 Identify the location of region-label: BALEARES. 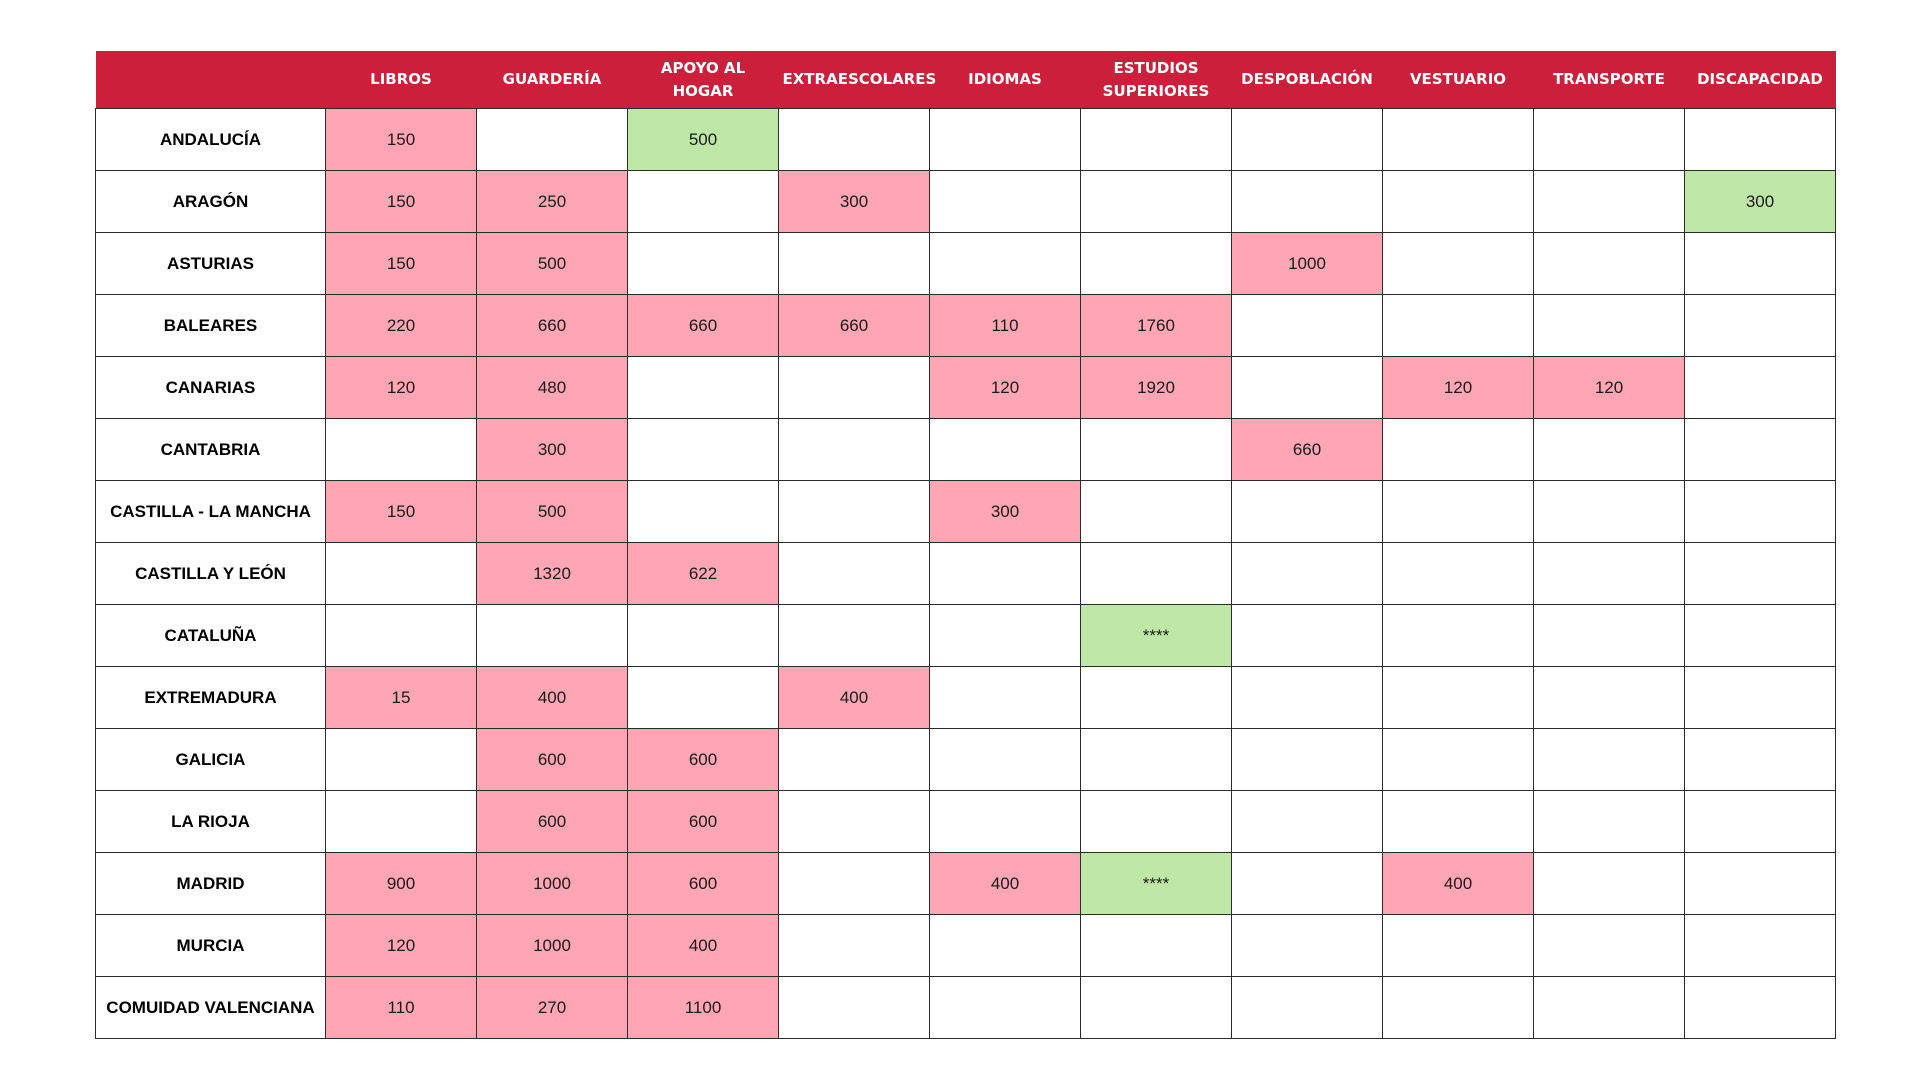
(210, 325).